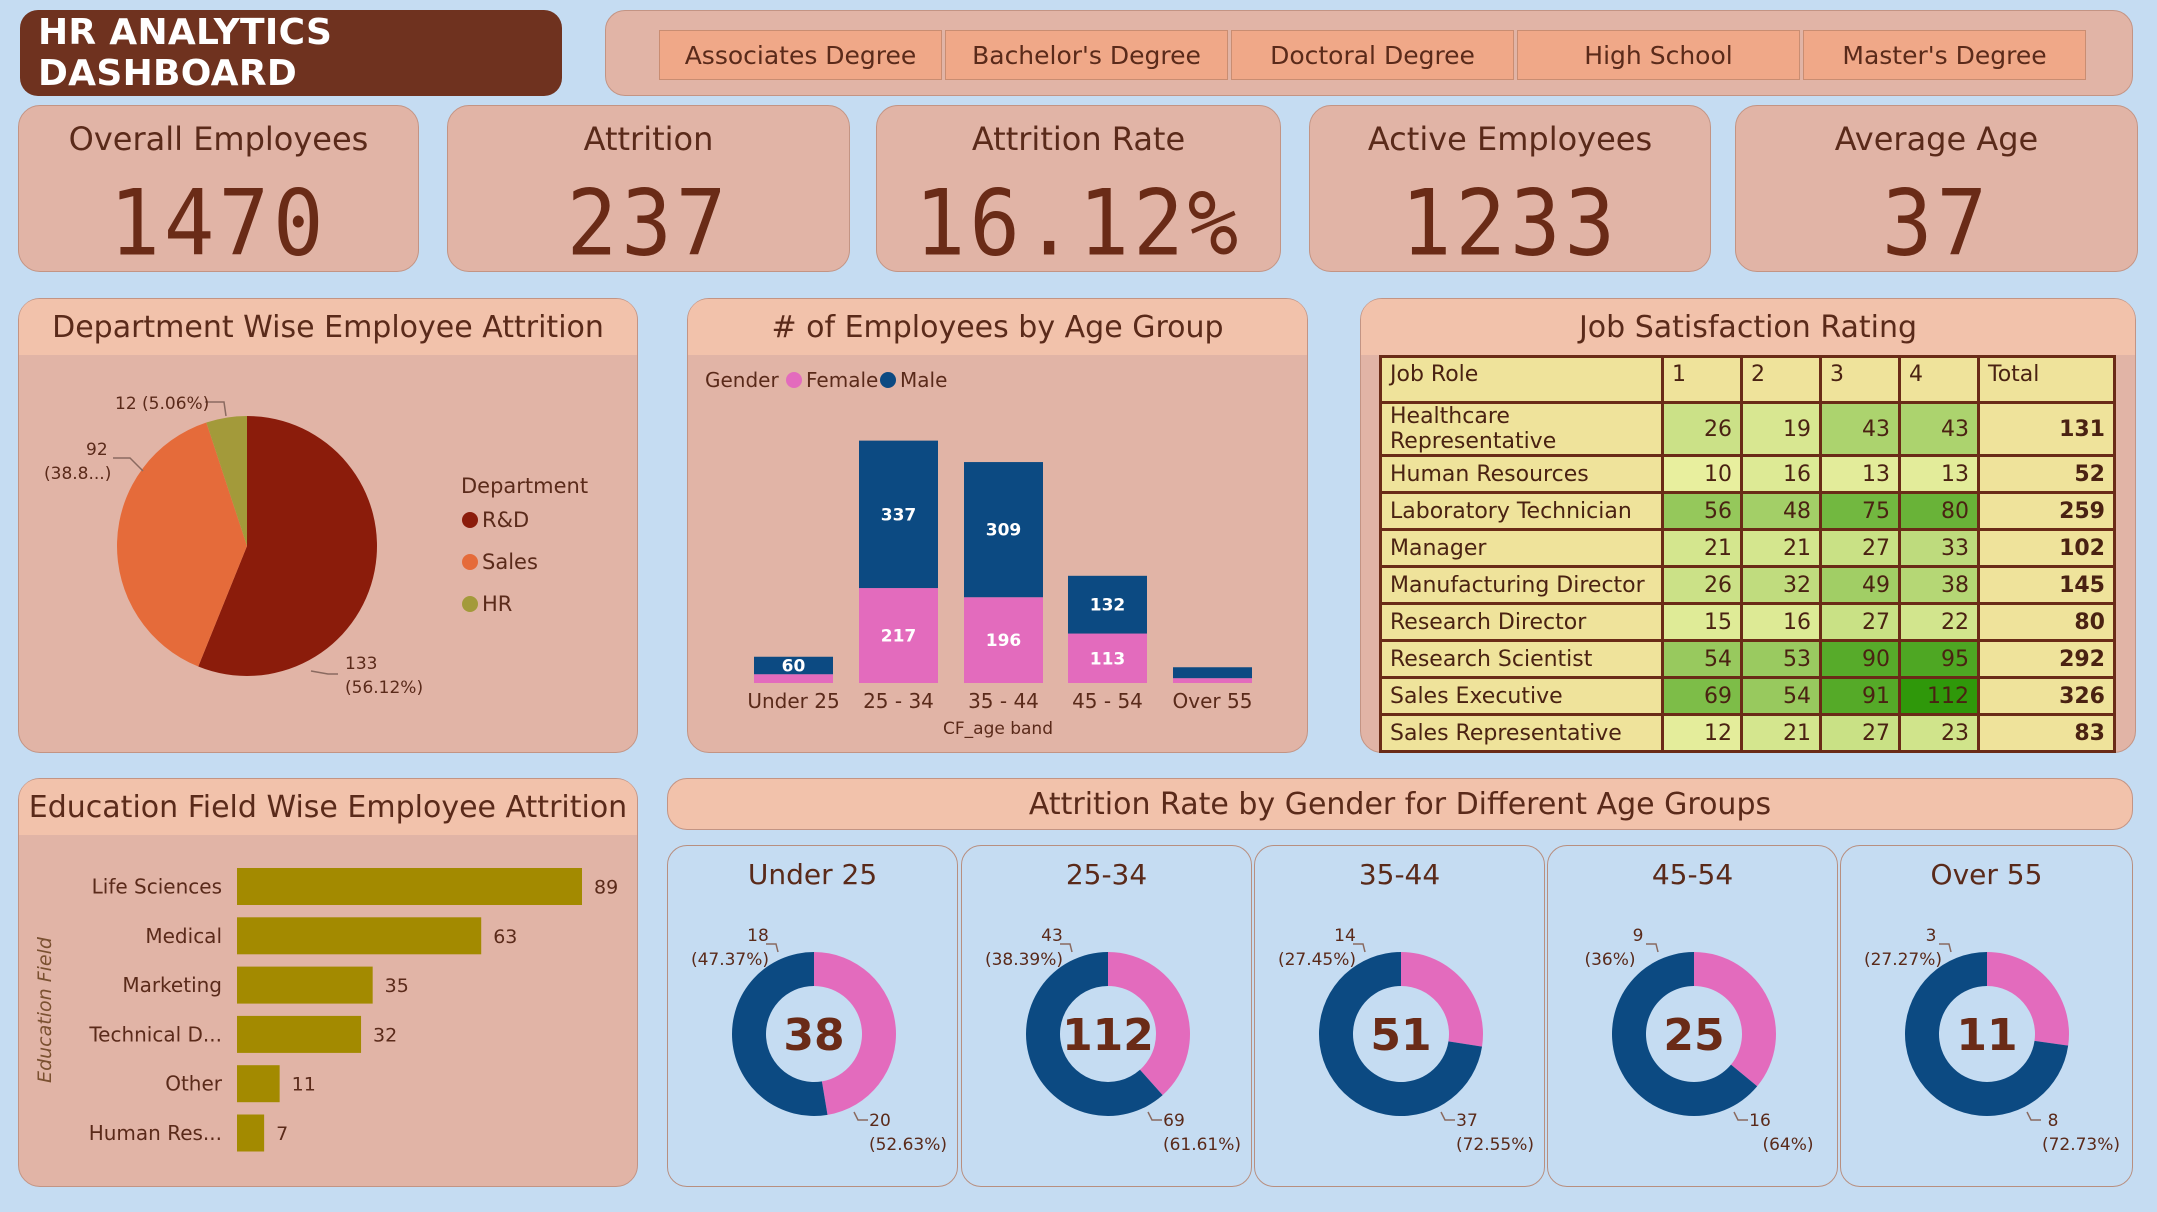 This screenshot has height=1212, width=2157. I want to click on cell-rating-4: 33, so click(1939, 548).